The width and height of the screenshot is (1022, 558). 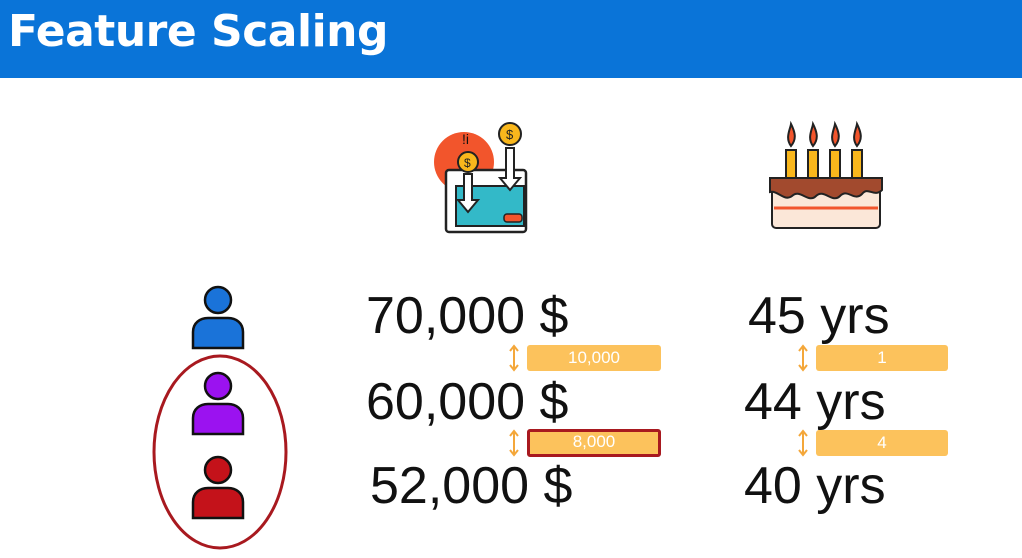 I want to click on salary-diff-badge: 10,000, so click(x=594, y=358).